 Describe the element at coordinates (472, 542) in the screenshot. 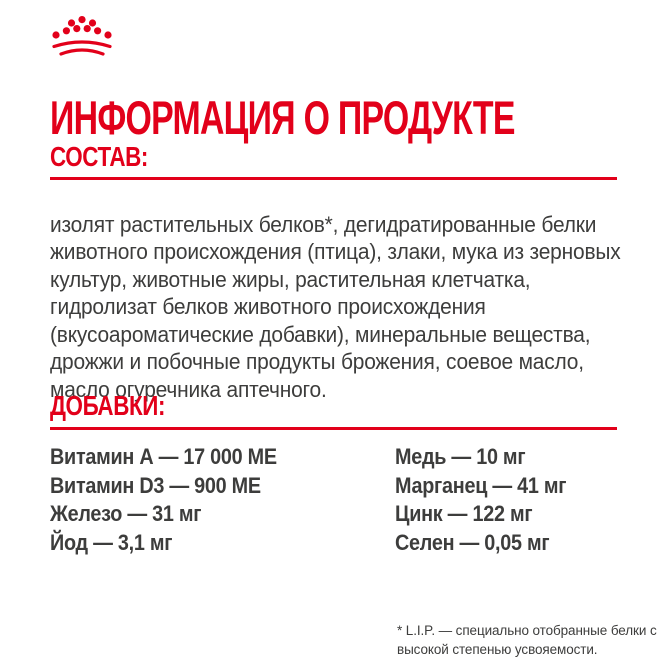

I see `additive-item: Селен — 0,05 мг` at that location.